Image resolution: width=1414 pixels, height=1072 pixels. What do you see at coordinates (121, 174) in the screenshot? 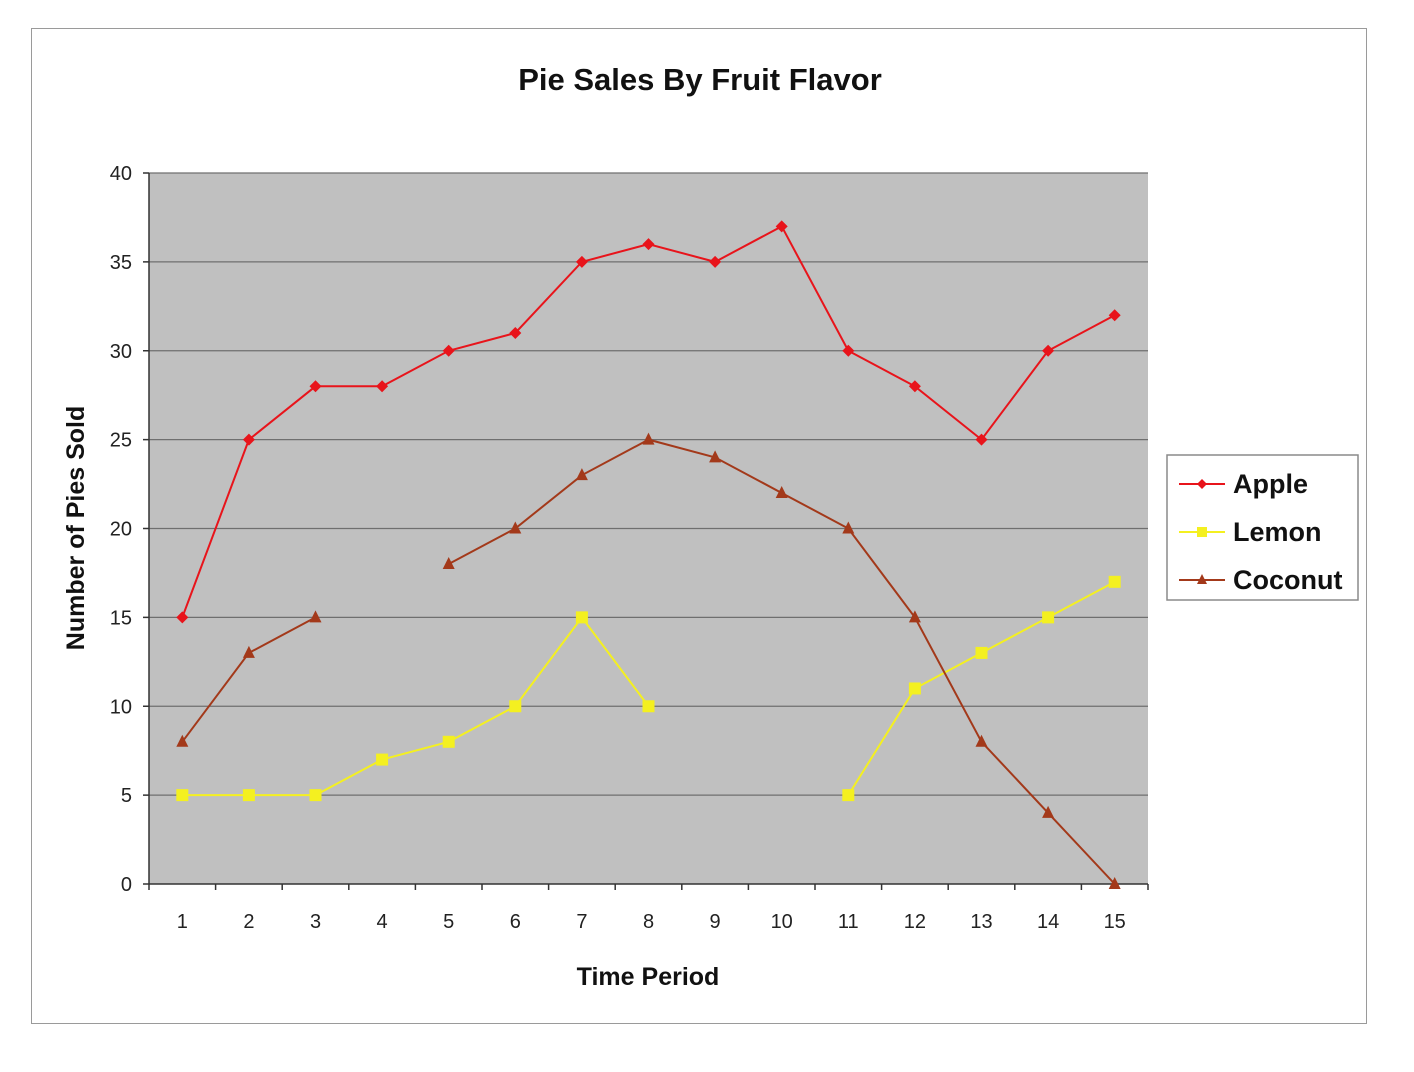
I see `y-tick-label: 40` at bounding box center [121, 174].